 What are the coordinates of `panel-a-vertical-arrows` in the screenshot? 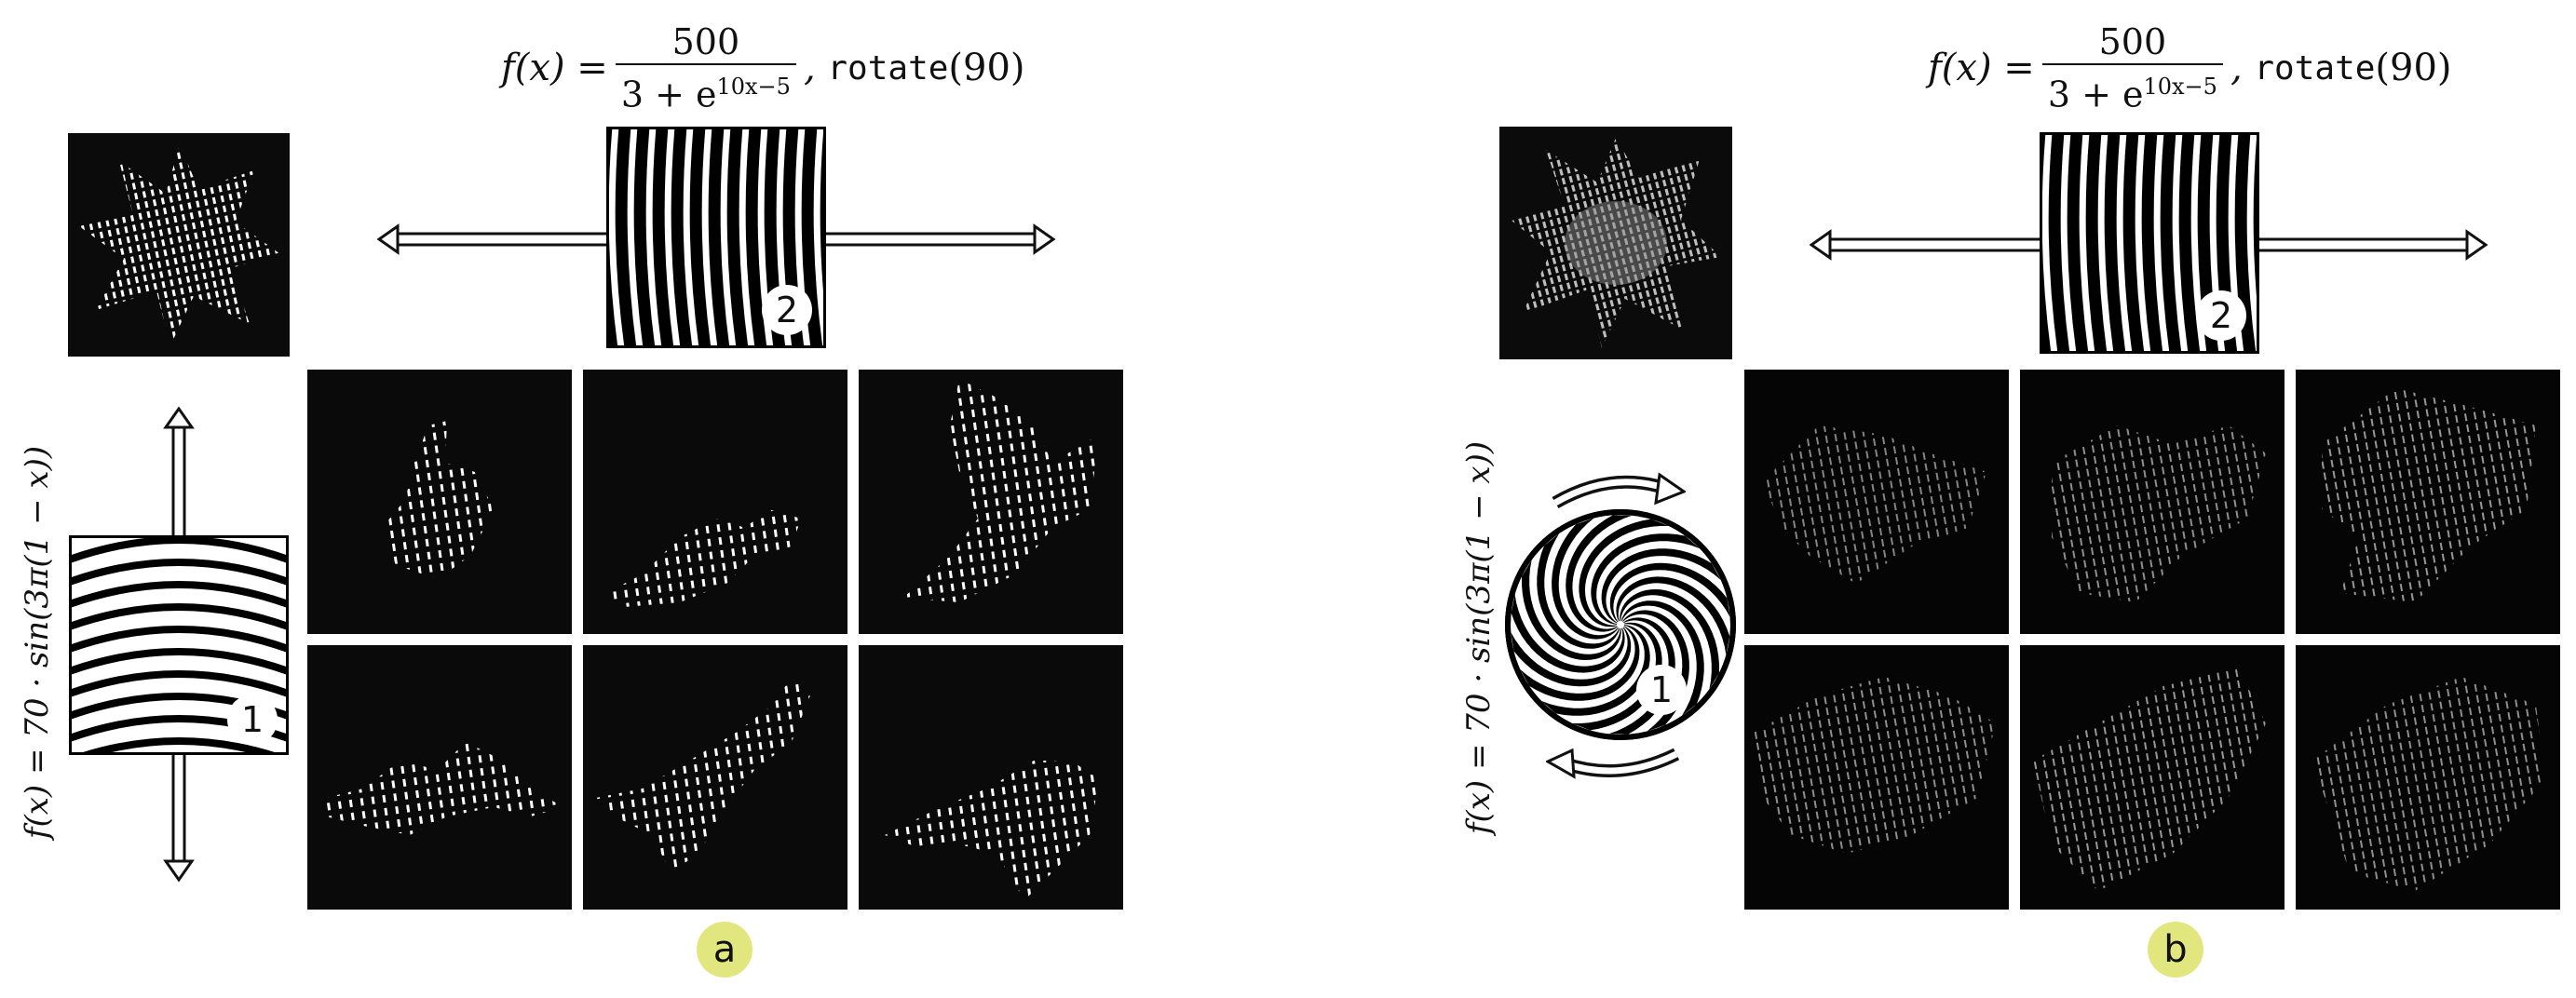 It's located at (179, 645).